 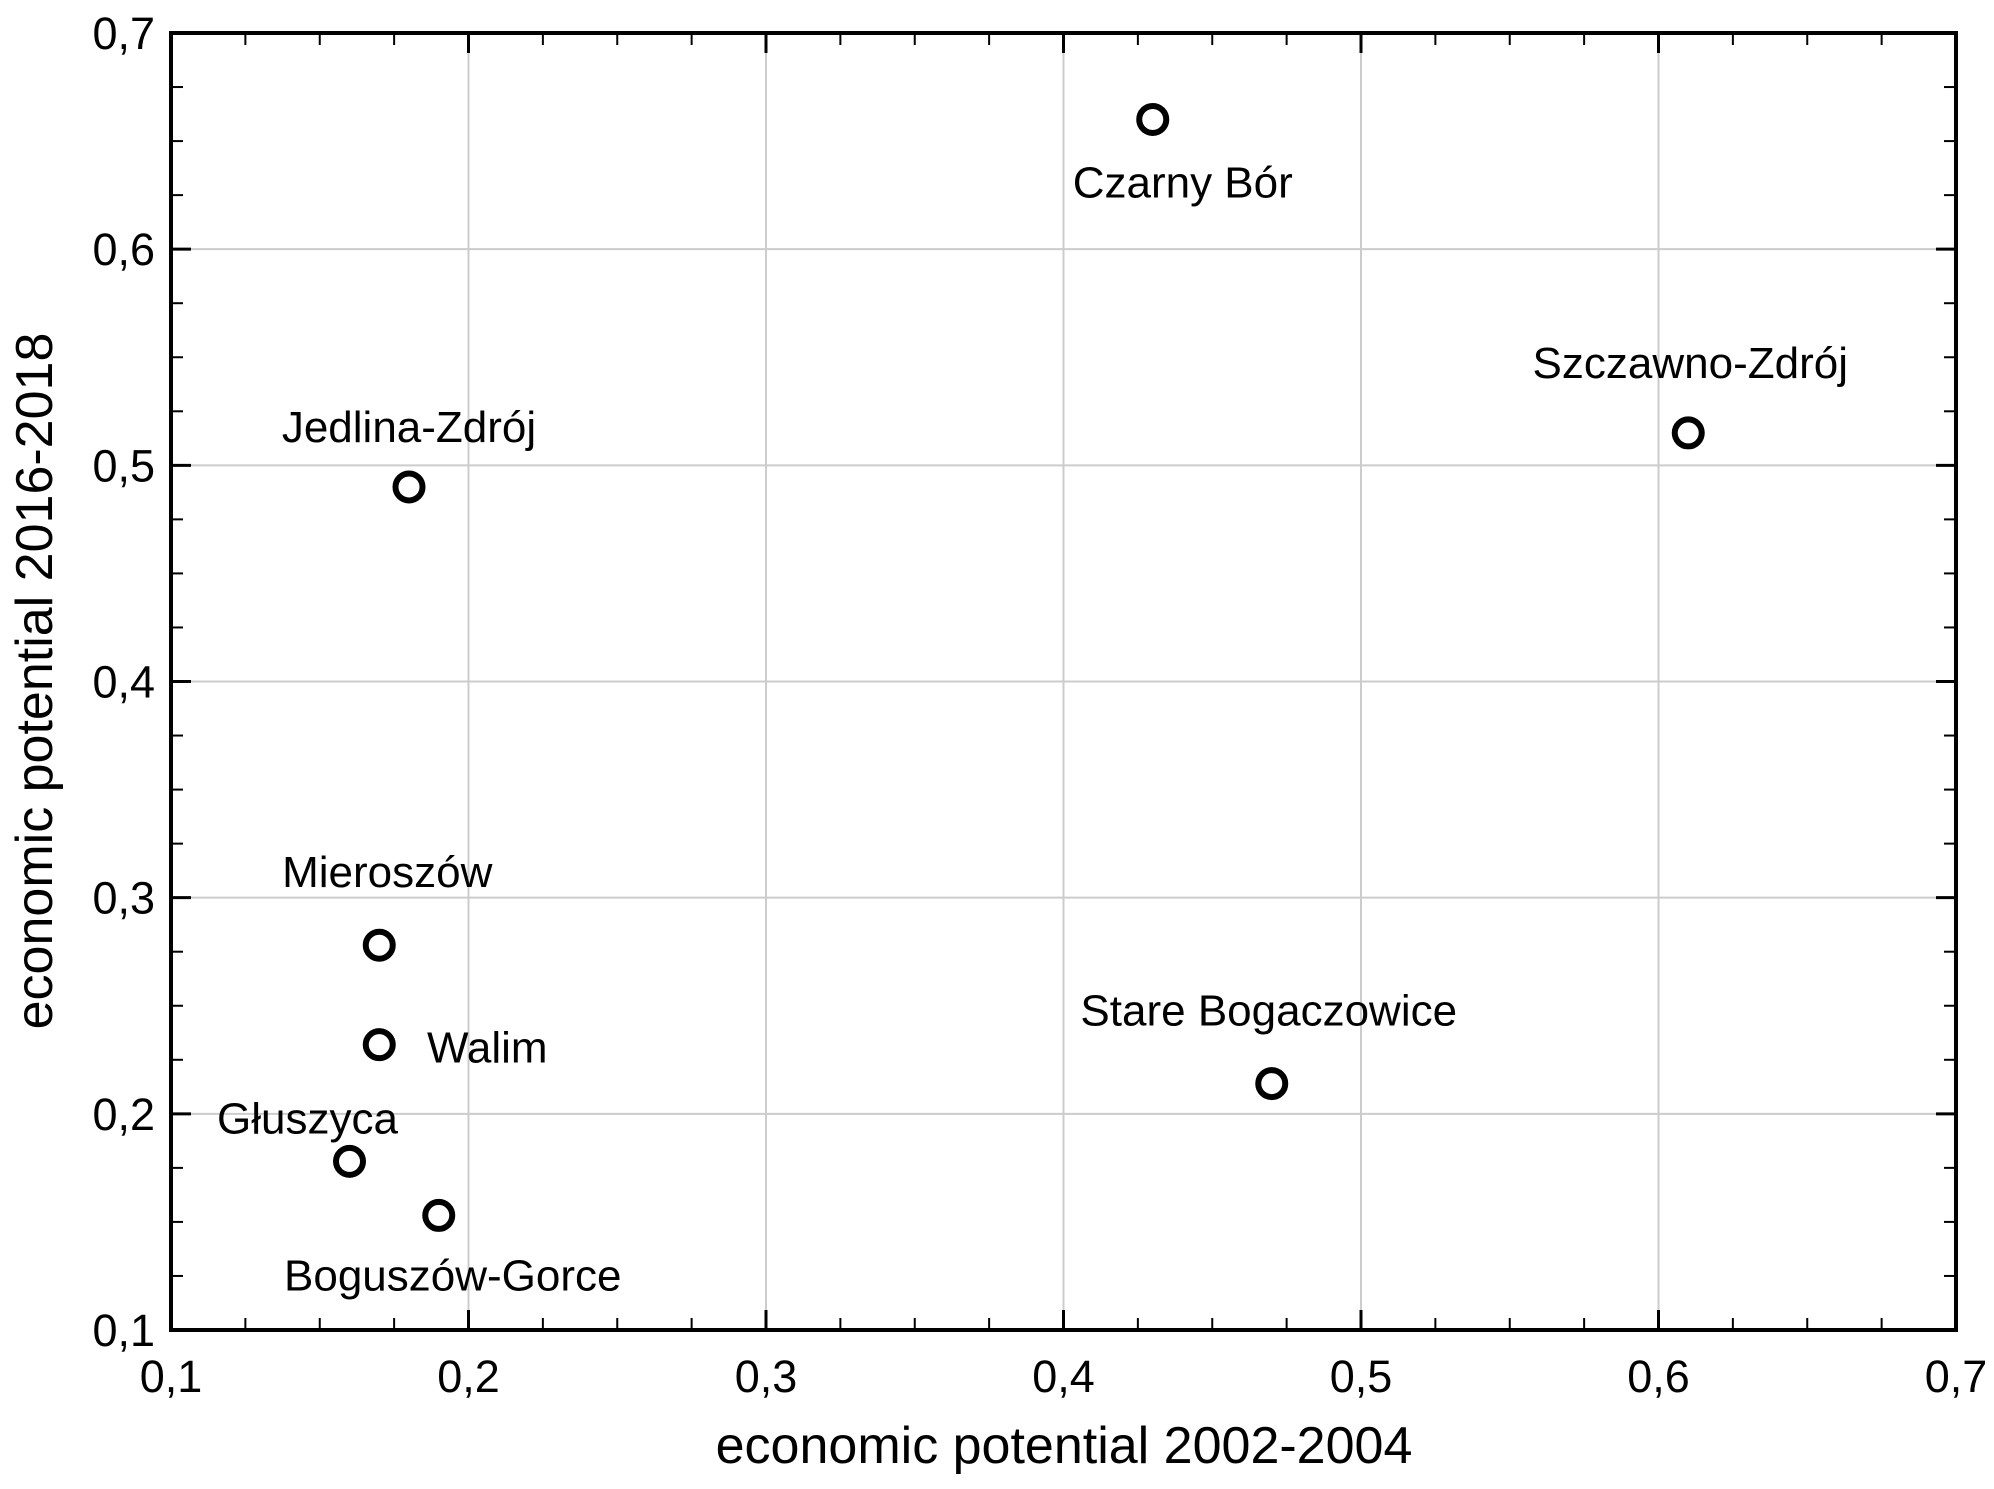 What do you see at coordinates (35, 681) in the screenshot?
I see `y-axis-title: economic potential 2016-2018` at bounding box center [35, 681].